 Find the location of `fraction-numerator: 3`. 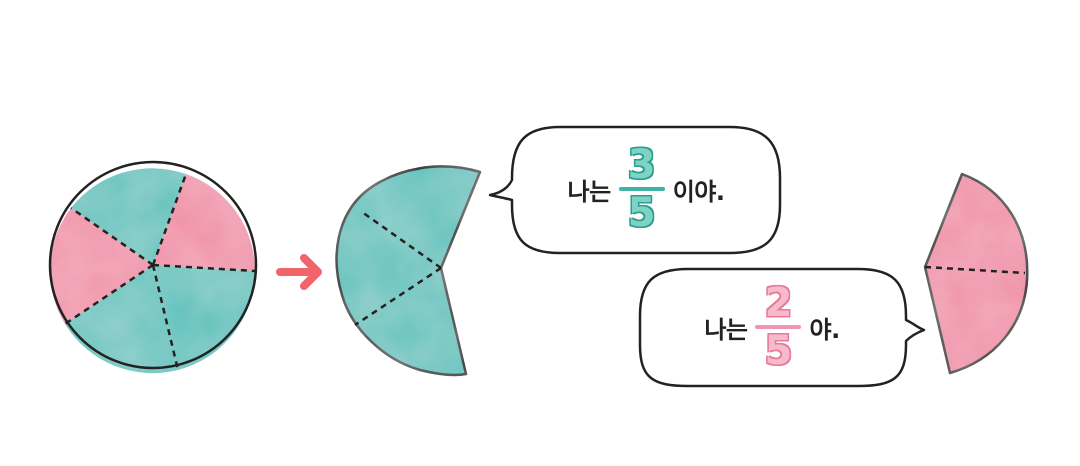

fraction-numerator: 3 is located at coordinates (641, 165).